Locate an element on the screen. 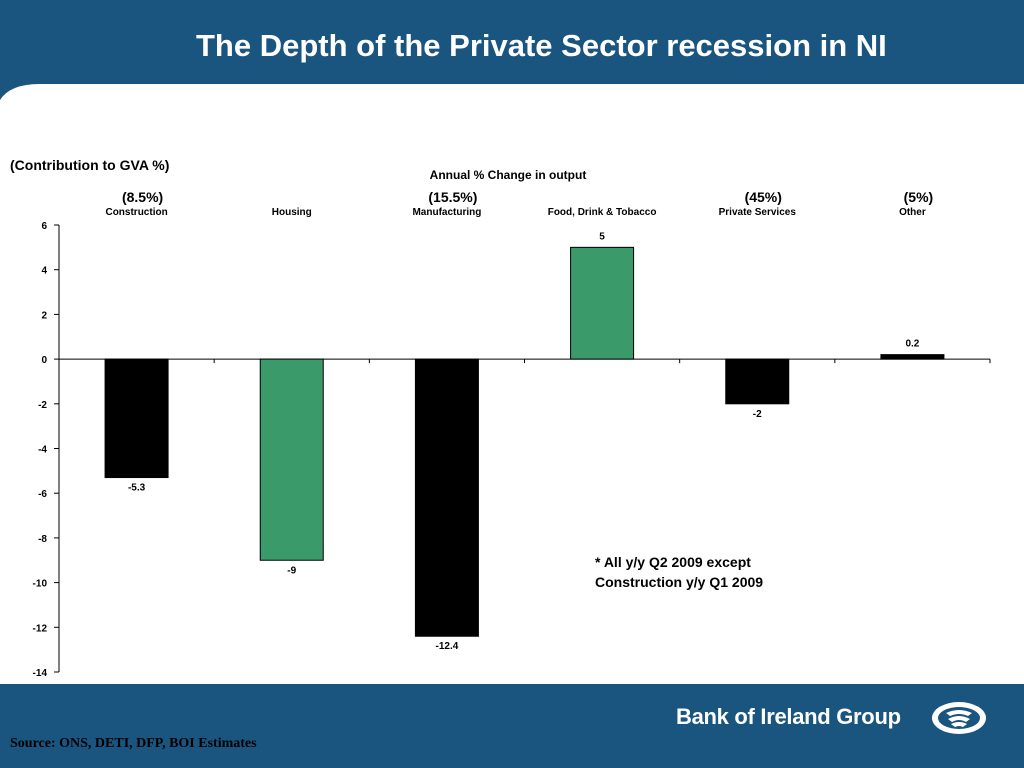  brand-name: Bank of Ireland Group is located at coordinates (788, 716).